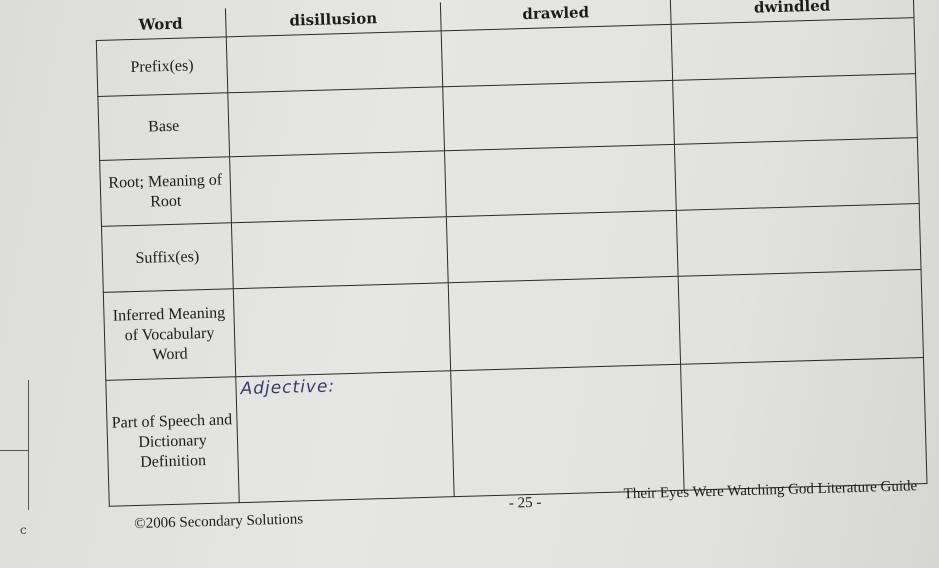 This screenshot has width=939, height=568. I want to click on margin-mark: c, so click(23, 530).